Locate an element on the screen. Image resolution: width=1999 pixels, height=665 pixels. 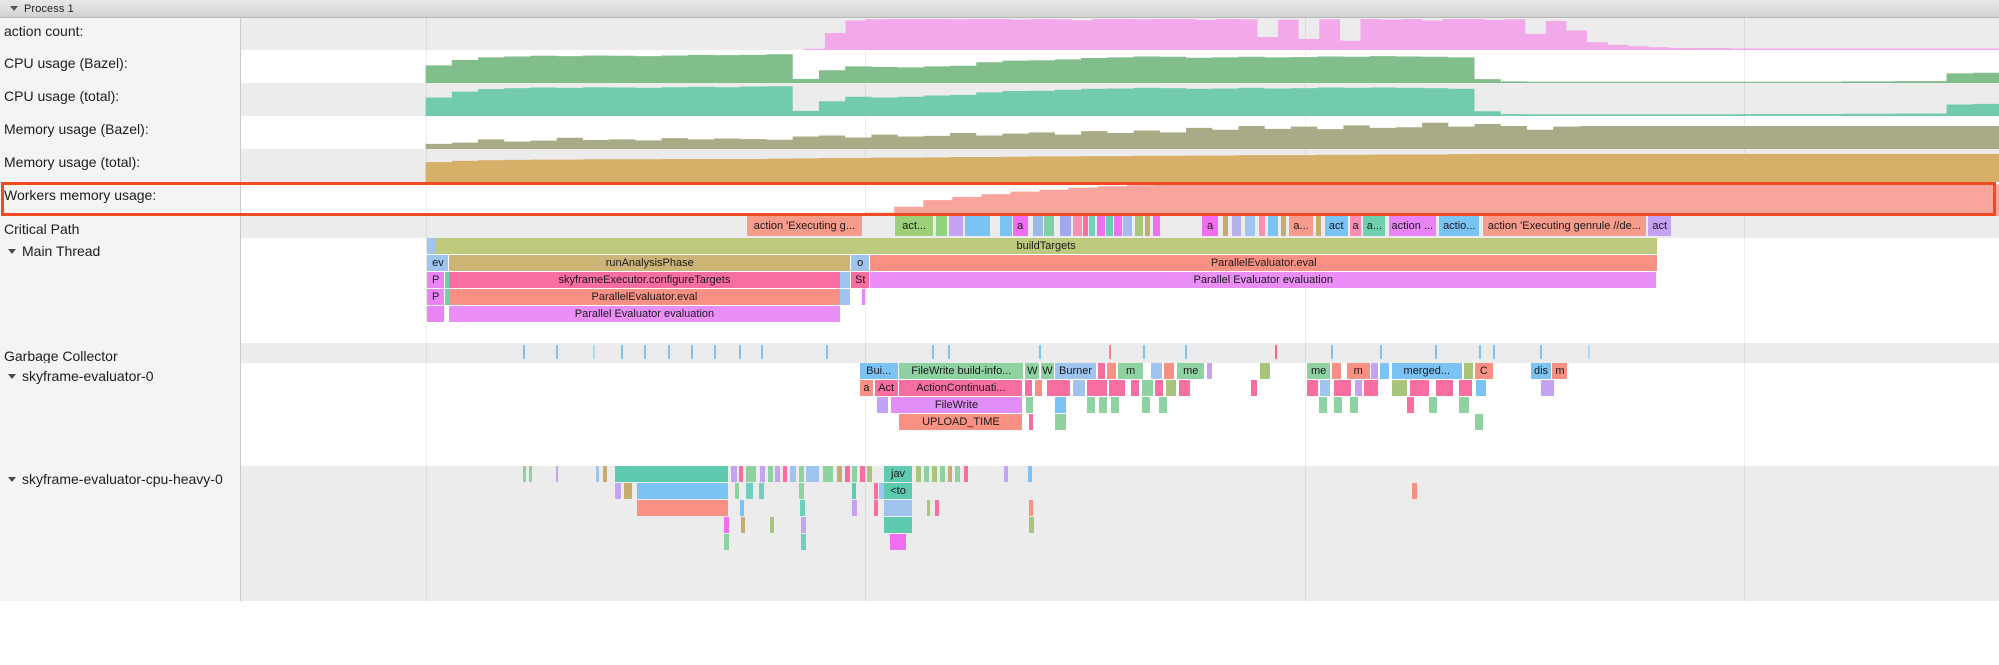
track-canvas is located at coordinates (1120, 66).